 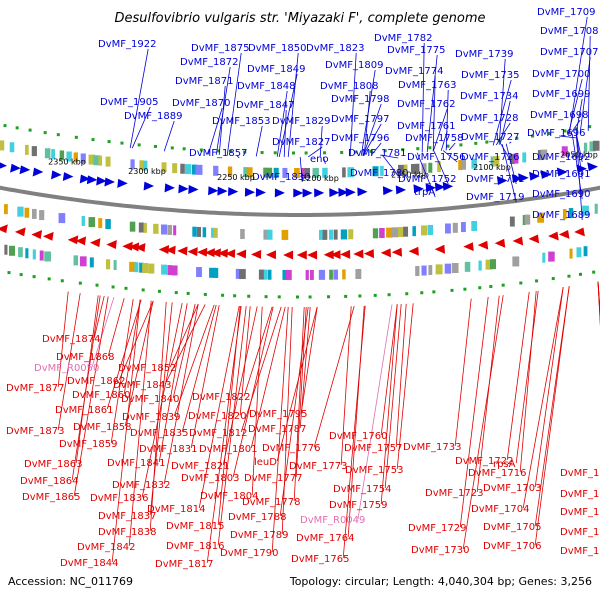 I want to click on reverse-gene-label: DvMF_1759, so click(x=358, y=505).